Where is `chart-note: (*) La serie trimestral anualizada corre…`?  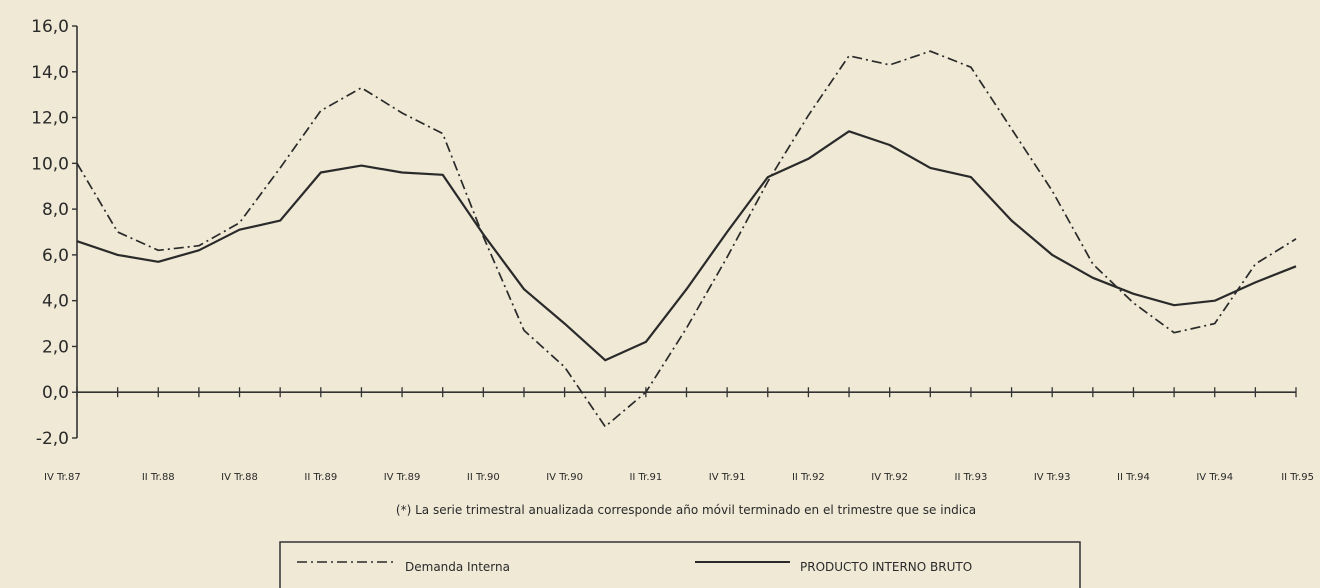 chart-note: (*) La serie trimestral anualizada corre… is located at coordinates (686, 510).